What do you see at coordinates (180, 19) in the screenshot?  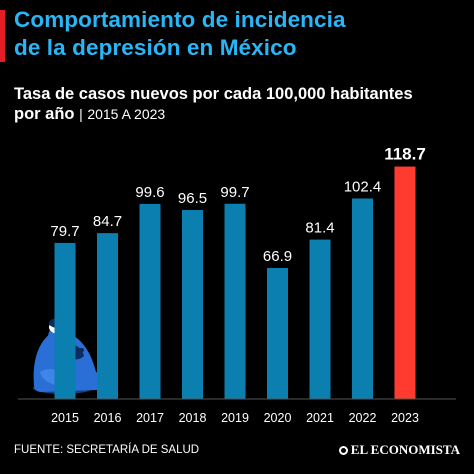 I see `title-line-1: Comportamiento de incidencia` at bounding box center [180, 19].